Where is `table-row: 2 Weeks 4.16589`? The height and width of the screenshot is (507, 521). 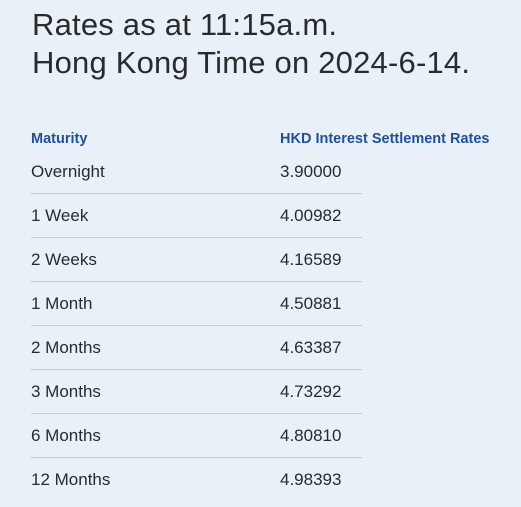 table-row: 2 Weeks 4.16589 is located at coordinates (276, 260).